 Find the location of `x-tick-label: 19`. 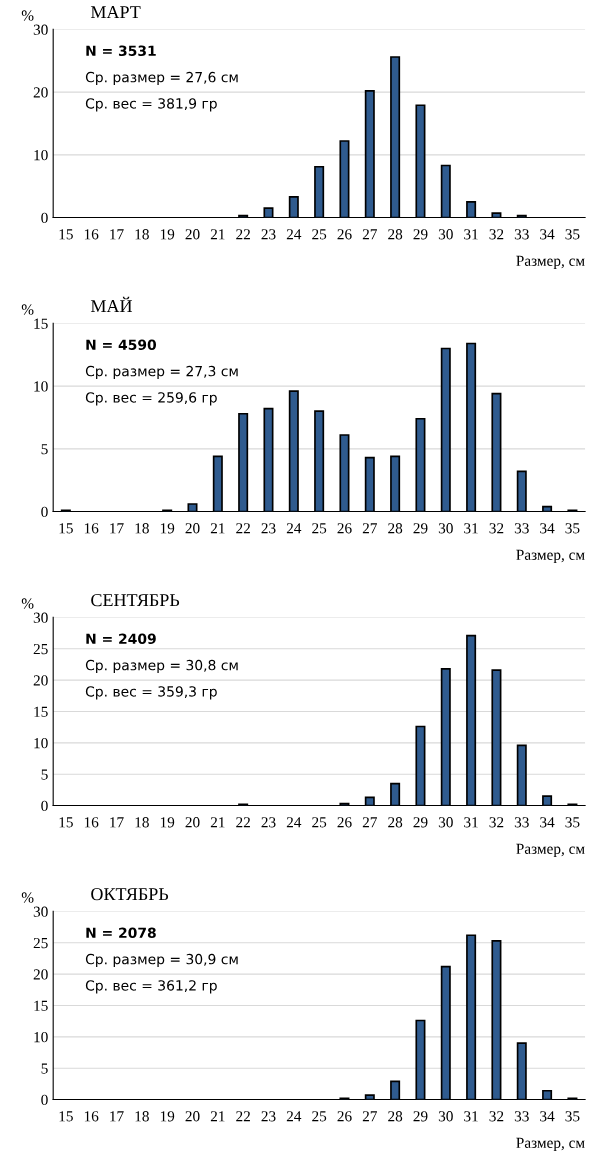

x-tick-label: 19 is located at coordinates (167, 1116).